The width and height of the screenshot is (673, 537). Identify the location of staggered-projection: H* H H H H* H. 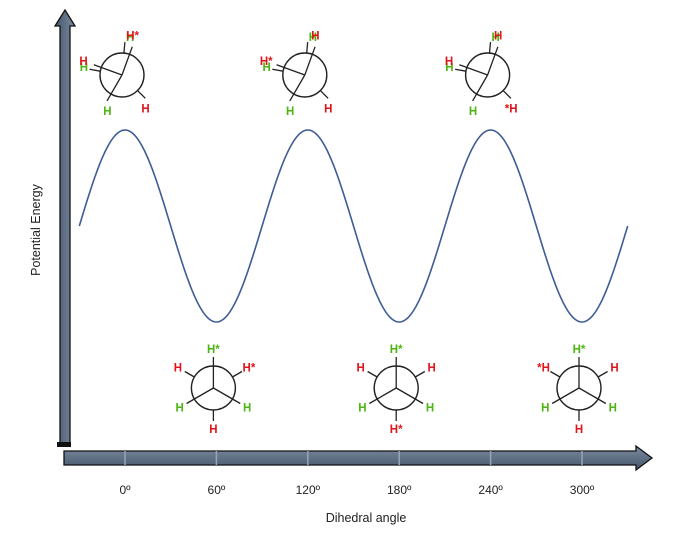
(215, 390).